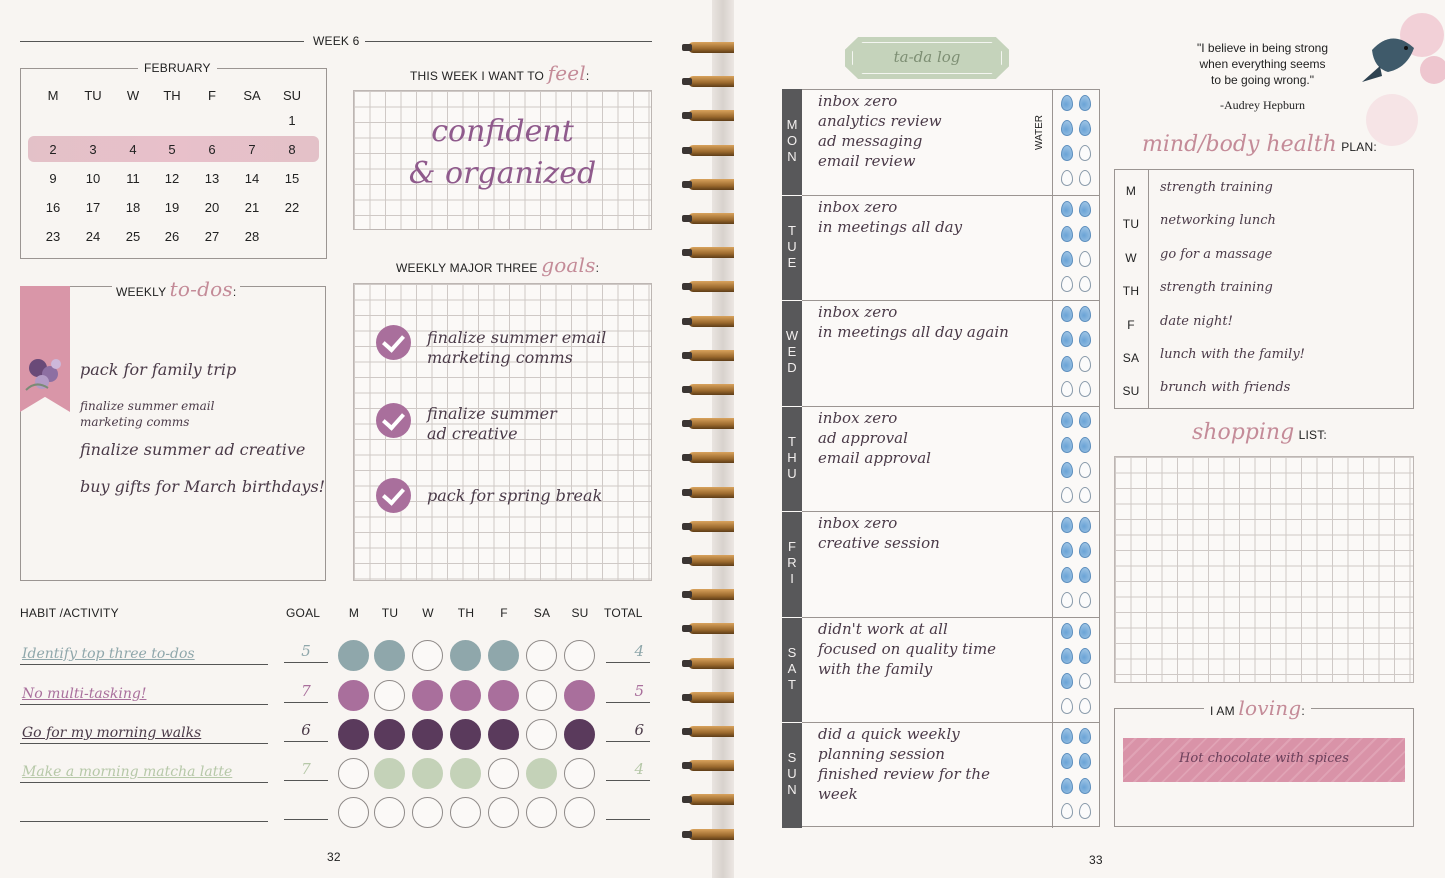 This screenshot has width=1445, height=878. What do you see at coordinates (93, 236) in the screenshot?
I see `calendar-day: 24` at bounding box center [93, 236].